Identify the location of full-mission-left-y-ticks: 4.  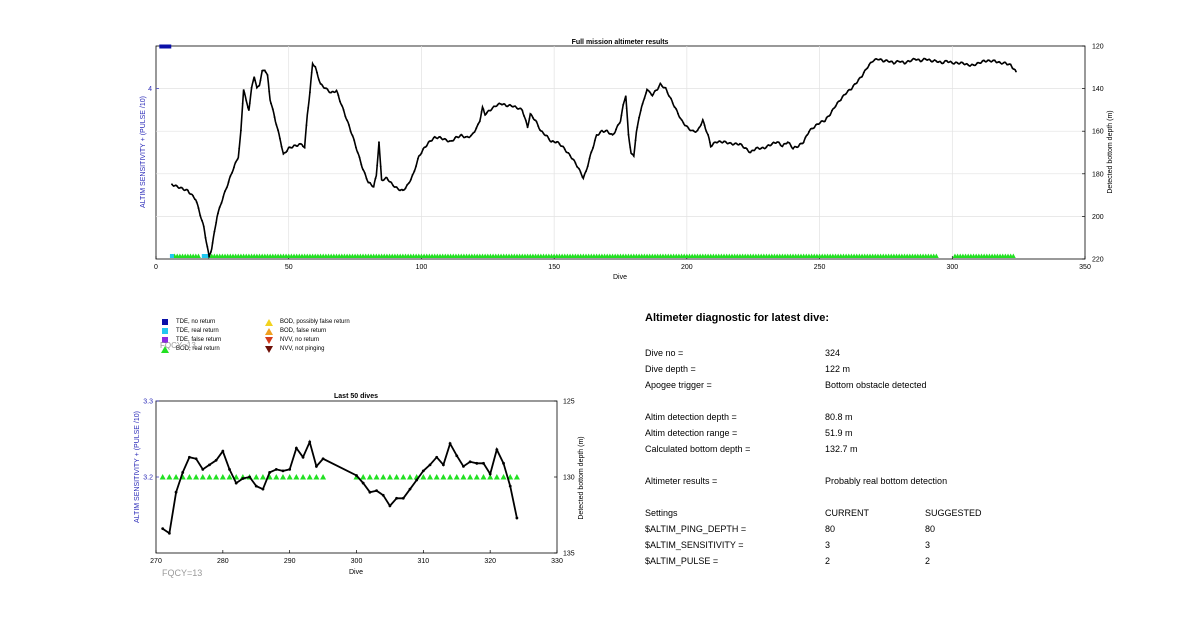
(153, 89).